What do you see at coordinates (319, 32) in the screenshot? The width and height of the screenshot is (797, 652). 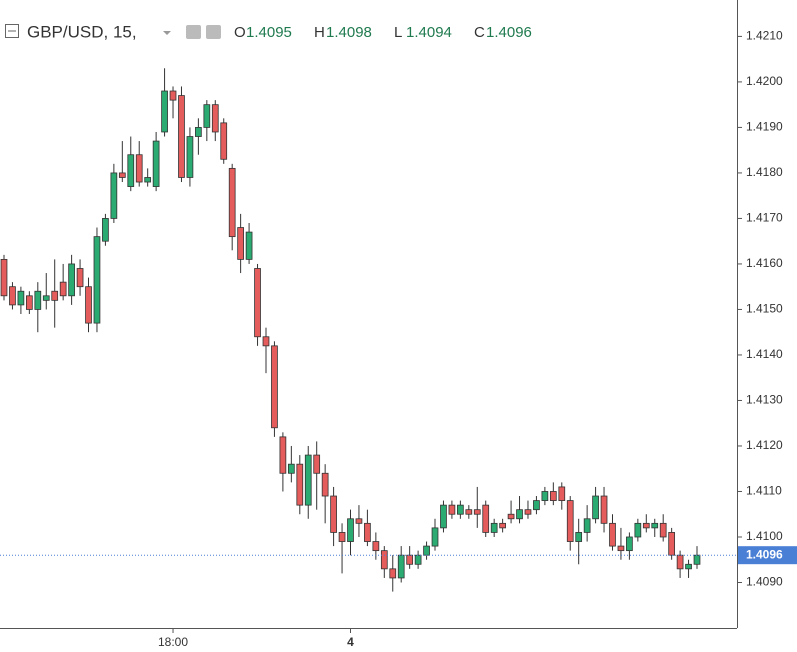 I see `ohlc-label: H` at bounding box center [319, 32].